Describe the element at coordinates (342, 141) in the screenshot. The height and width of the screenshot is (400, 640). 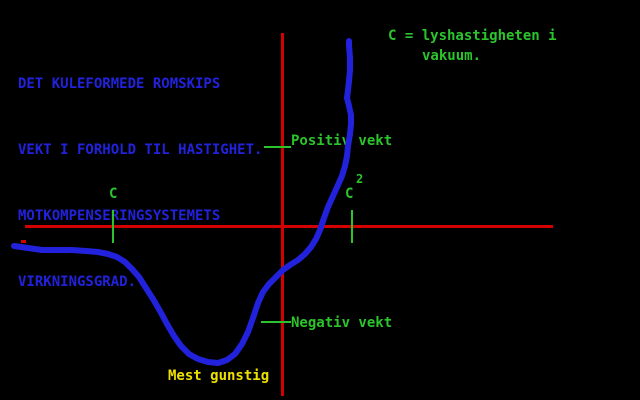
I see `positive-weight-label: Positiv vekt` at that location.